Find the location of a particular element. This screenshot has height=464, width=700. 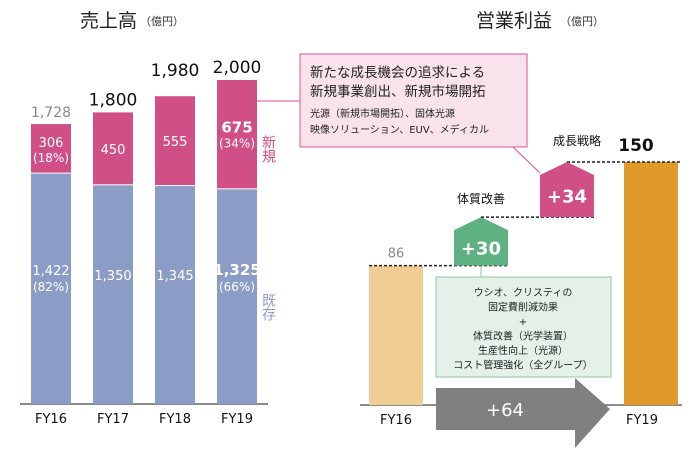

pct-existing-FY16: (82%) is located at coordinates (51, 287).